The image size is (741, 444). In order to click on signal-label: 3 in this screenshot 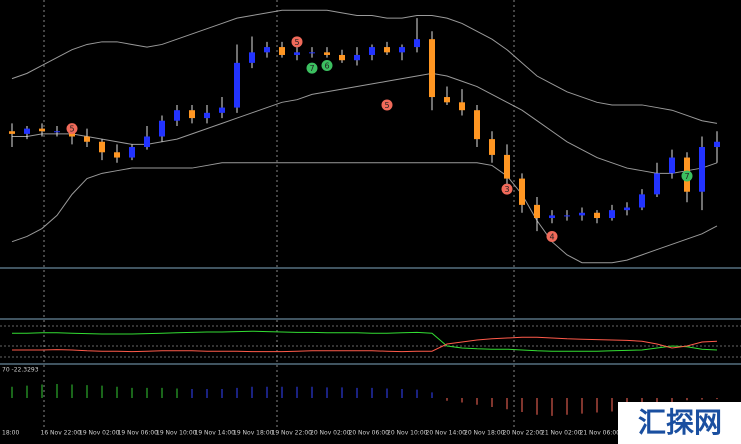, I will do `click(506, 189)`.